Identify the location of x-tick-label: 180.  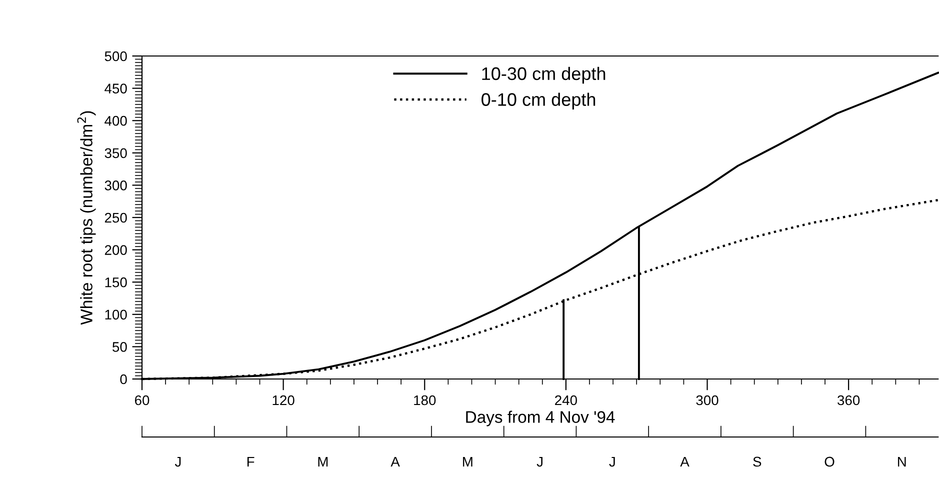
(425, 400).